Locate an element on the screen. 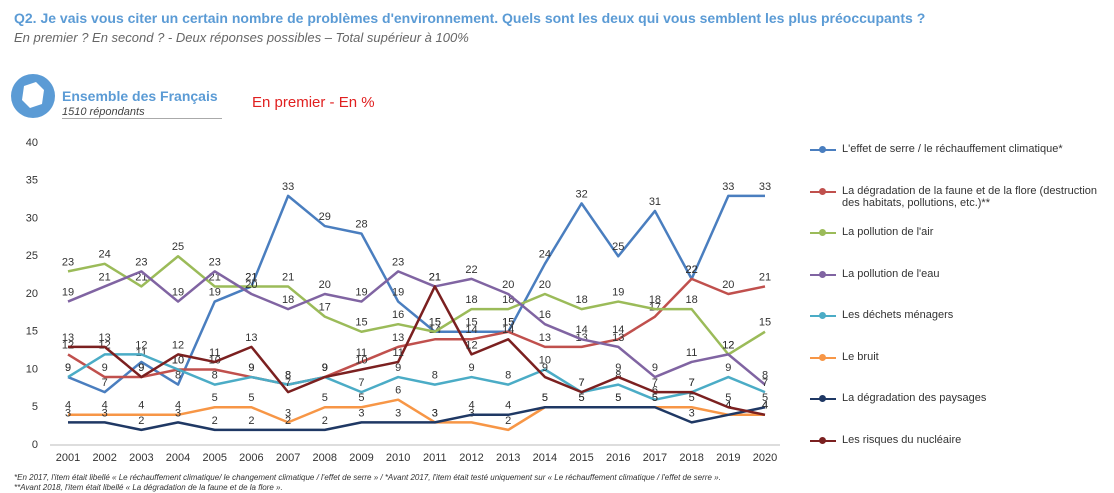 This screenshot has width=1114, height=493. x-tick-label: 2011 is located at coordinates (435, 458).